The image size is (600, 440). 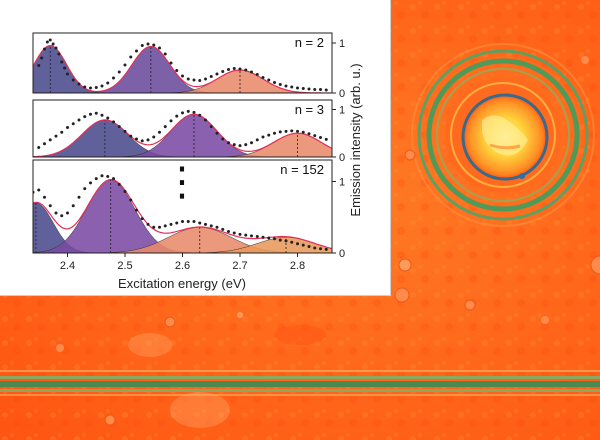 I want to click on faint-texture, so click(x=227, y=376).